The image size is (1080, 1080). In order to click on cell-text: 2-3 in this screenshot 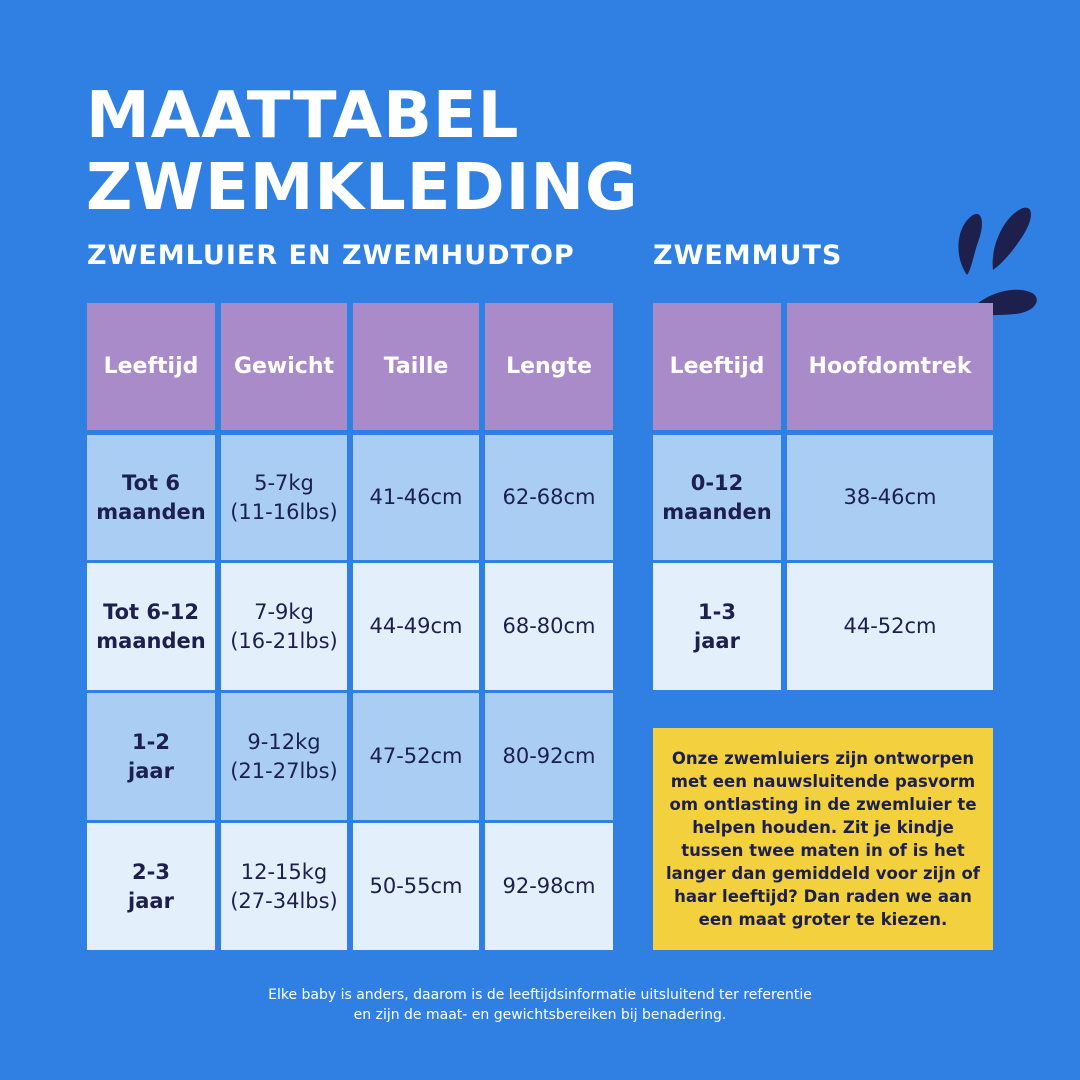, I will do `click(151, 871)`.